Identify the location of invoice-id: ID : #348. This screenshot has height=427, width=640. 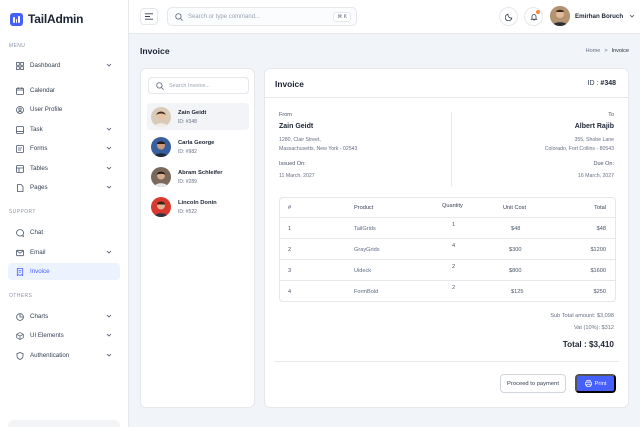
(602, 83).